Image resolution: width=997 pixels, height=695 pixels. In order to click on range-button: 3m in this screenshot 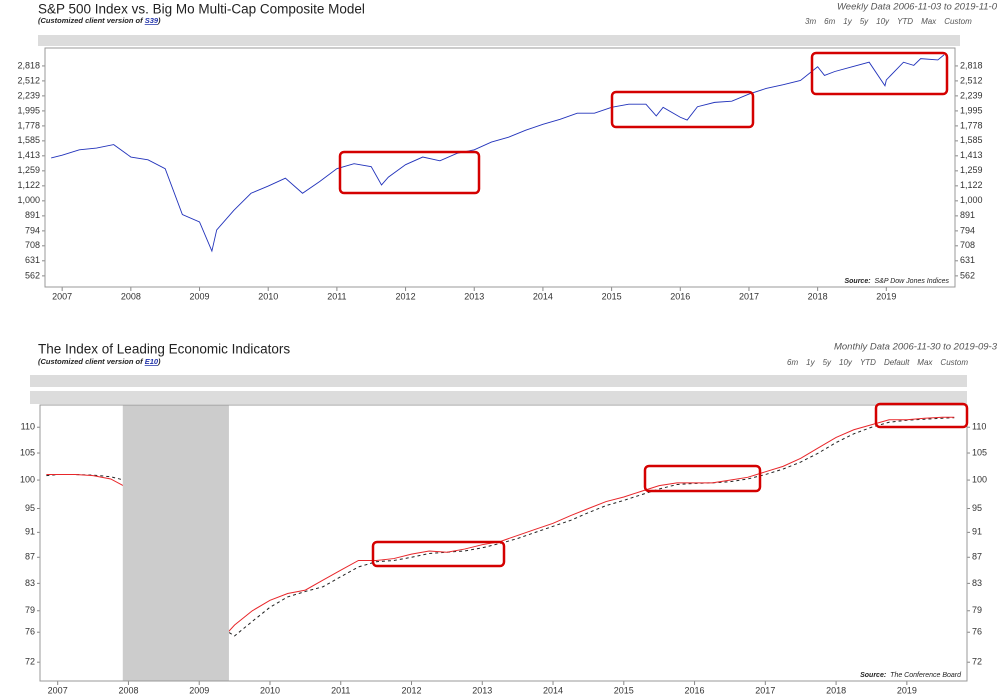, I will do `click(810, 21)`.